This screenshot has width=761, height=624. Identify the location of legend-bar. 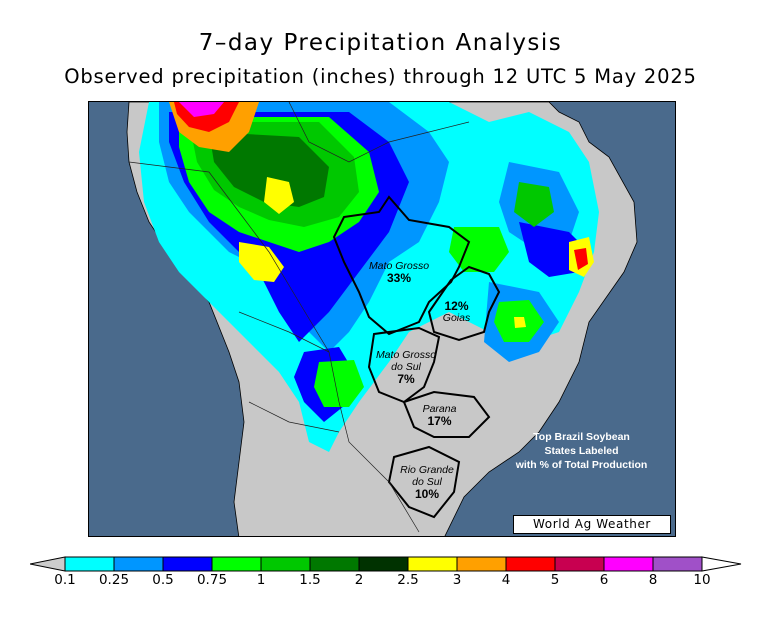
(386, 564).